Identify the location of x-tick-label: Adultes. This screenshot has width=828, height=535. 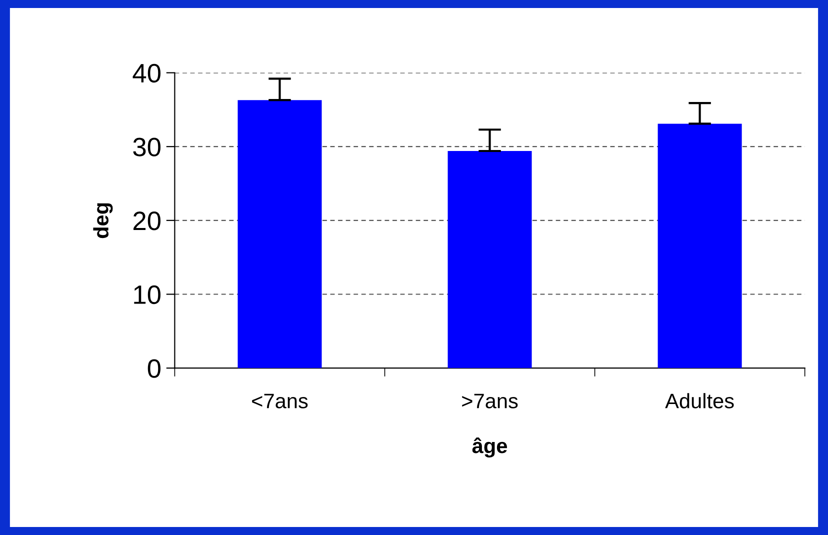
(699, 400).